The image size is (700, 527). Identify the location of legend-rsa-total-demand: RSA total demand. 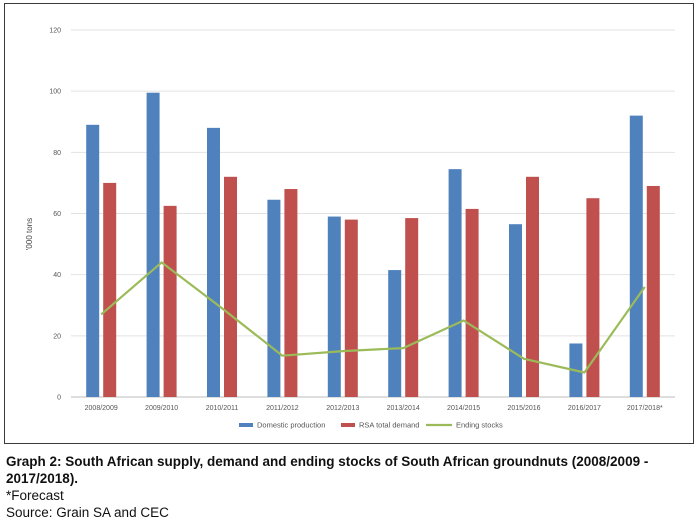
(380, 425).